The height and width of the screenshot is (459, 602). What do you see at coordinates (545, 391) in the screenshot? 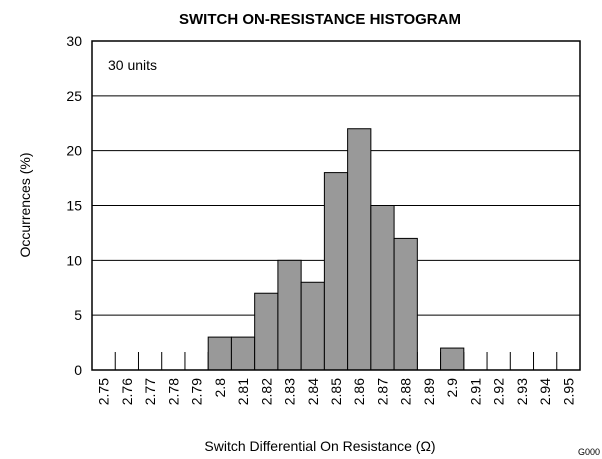
I see `x-tick-label: 2.94` at bounding box center [545, 391].